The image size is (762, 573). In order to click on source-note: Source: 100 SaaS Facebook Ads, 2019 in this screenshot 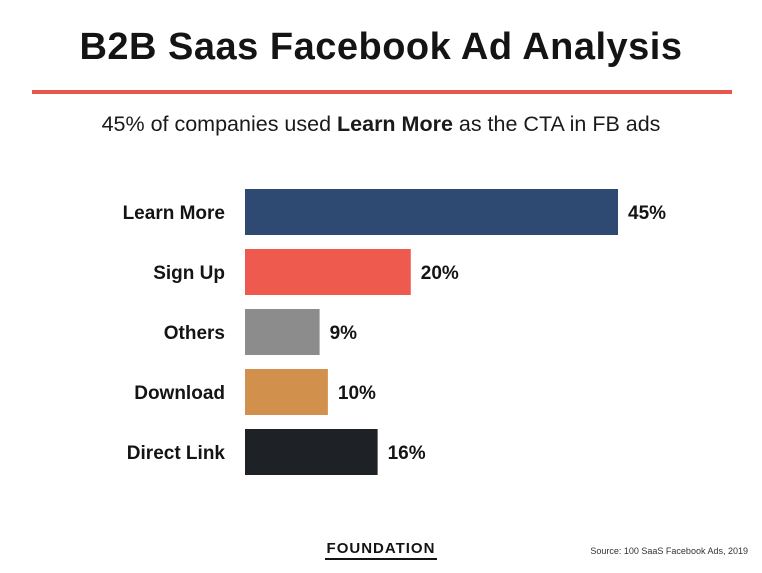, I will do `click(669, 551)`.